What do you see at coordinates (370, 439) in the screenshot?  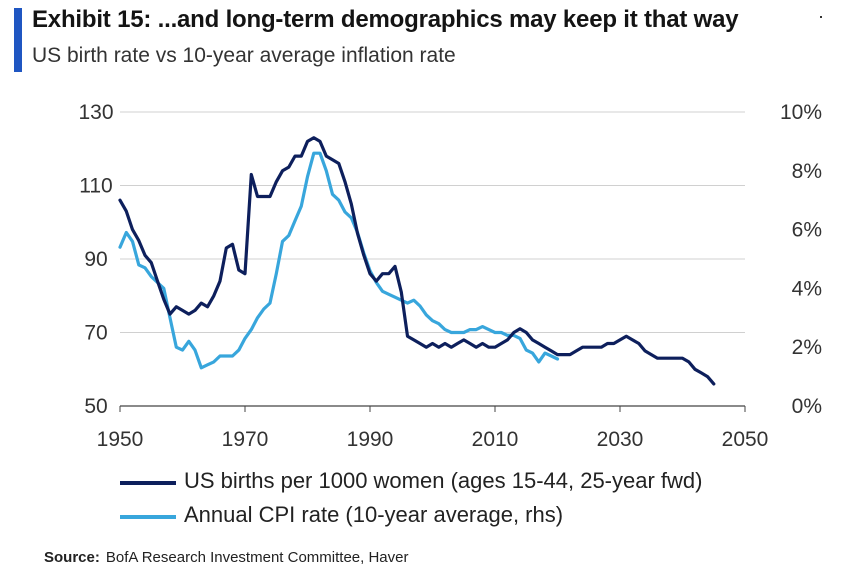 I see `x-tick-label: 1990` at bounding box center [370, 439].